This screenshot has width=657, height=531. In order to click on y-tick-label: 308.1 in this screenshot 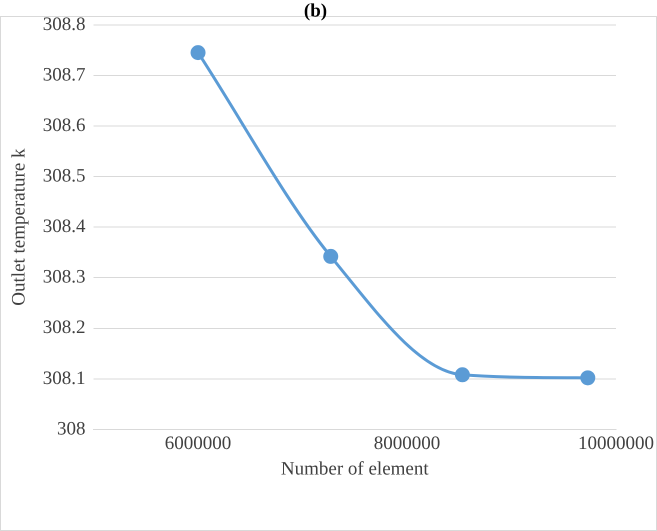, I will do `click(64, 378)`.